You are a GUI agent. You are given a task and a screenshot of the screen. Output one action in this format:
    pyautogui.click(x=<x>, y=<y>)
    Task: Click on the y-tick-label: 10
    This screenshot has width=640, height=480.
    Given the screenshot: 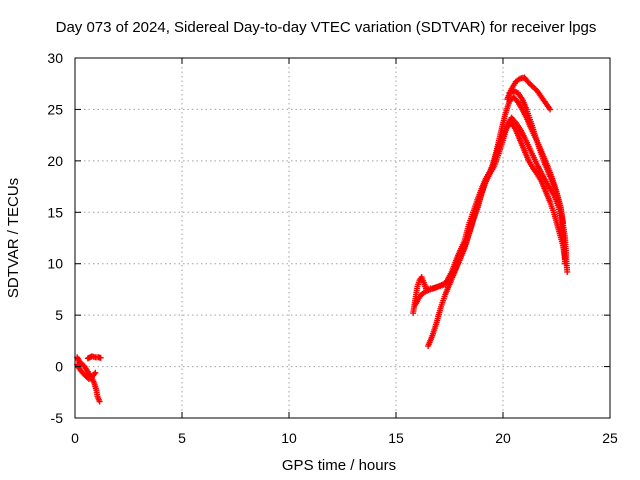 What is the action you would take?
    pyautogui.click(x=55, y=264)
    